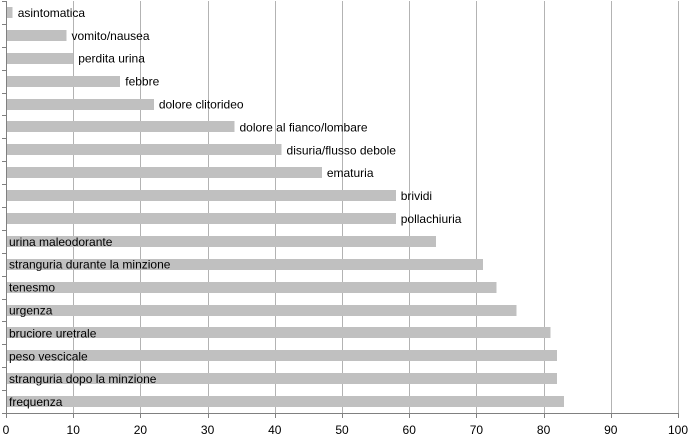 This screenshot has height=437, width=690. I want to click on x-tick-label-70: 70, so click(477, 430).